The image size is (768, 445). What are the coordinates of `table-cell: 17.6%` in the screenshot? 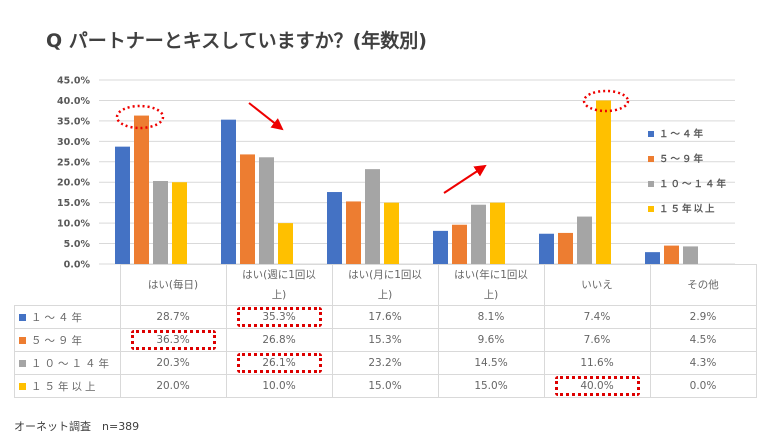 It's located at (385, 317).